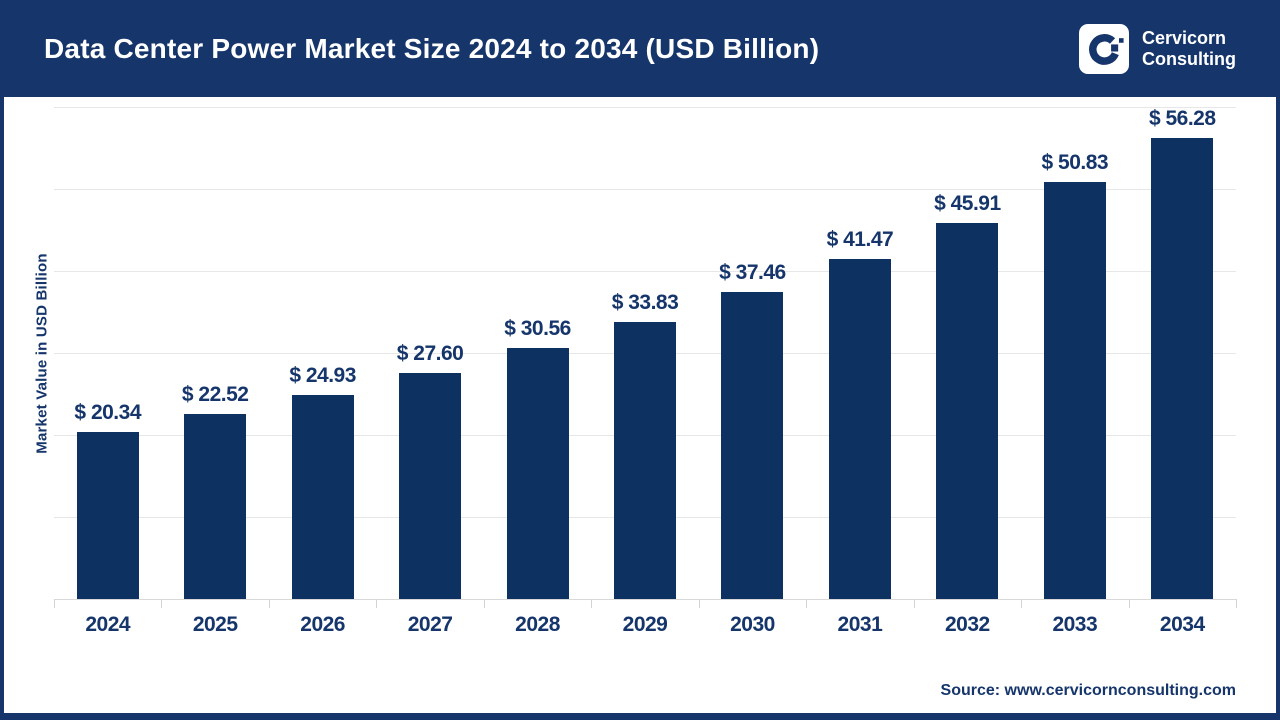 The image size is (1280, 720). I want to click on x-axis-label: 2029, so click(645, 624).